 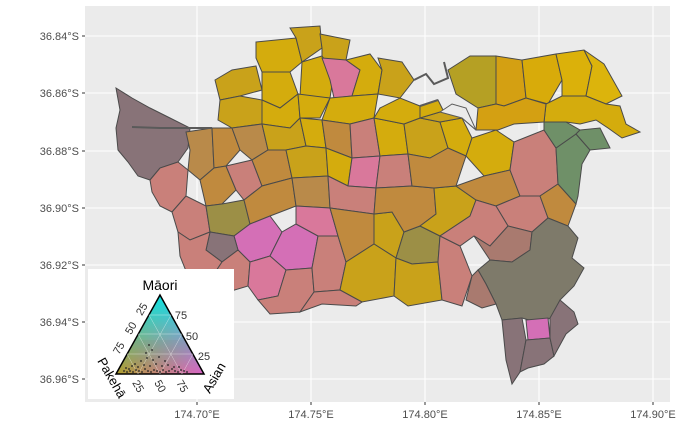 What do you see at coordinates (59, 266) in the screenshot?
I see `y-tick-label: 36.92°S` at bounding box center [59, 266].